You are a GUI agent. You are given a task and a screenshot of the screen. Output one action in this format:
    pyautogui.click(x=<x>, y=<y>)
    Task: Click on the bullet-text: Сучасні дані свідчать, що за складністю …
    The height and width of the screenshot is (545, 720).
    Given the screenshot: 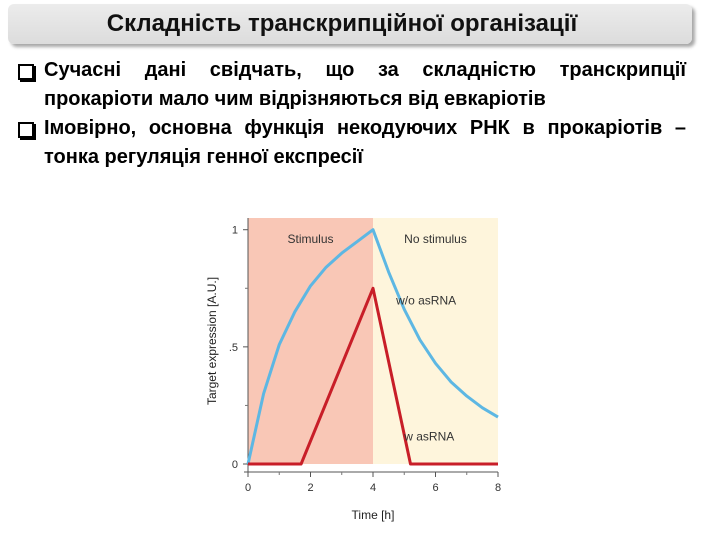 What is the action you would take?
    pyautogui.click(x=365, y=84)
    